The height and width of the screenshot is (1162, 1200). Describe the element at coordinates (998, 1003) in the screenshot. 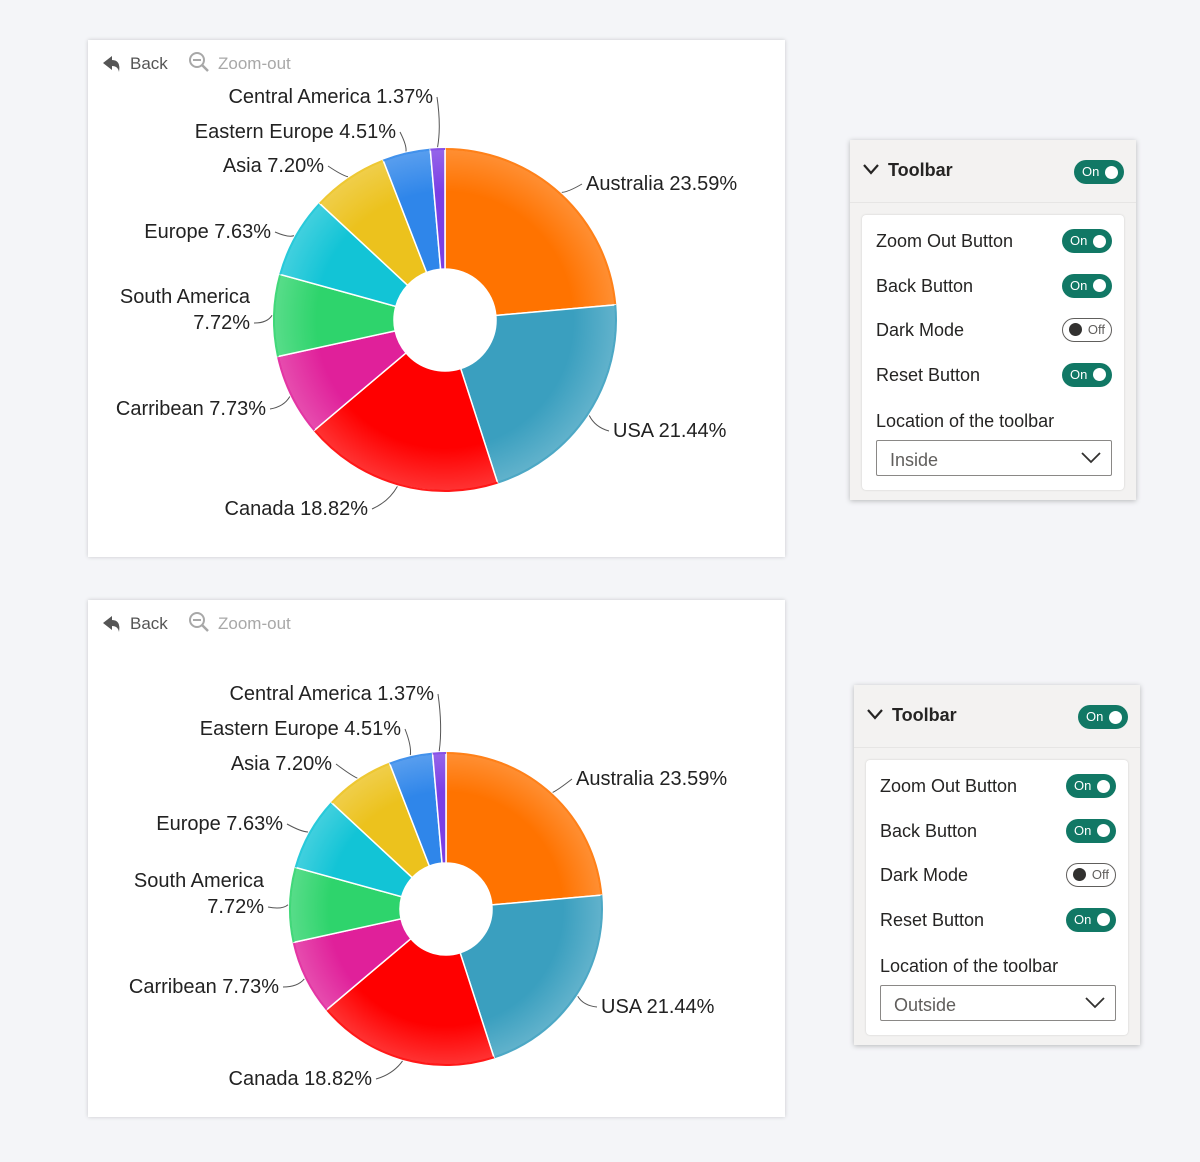

I see `location-select: Outside` at that location.